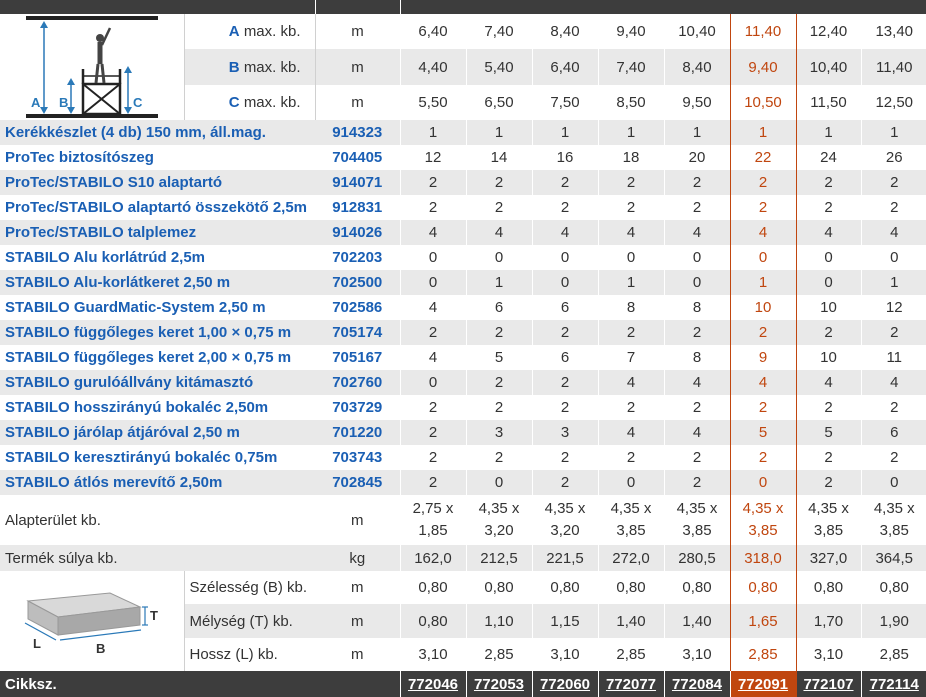  What do you see at coordinates (357, 482) in the screenshot?
I see `part-article-number: 702845` at bounding box center [357, 482].